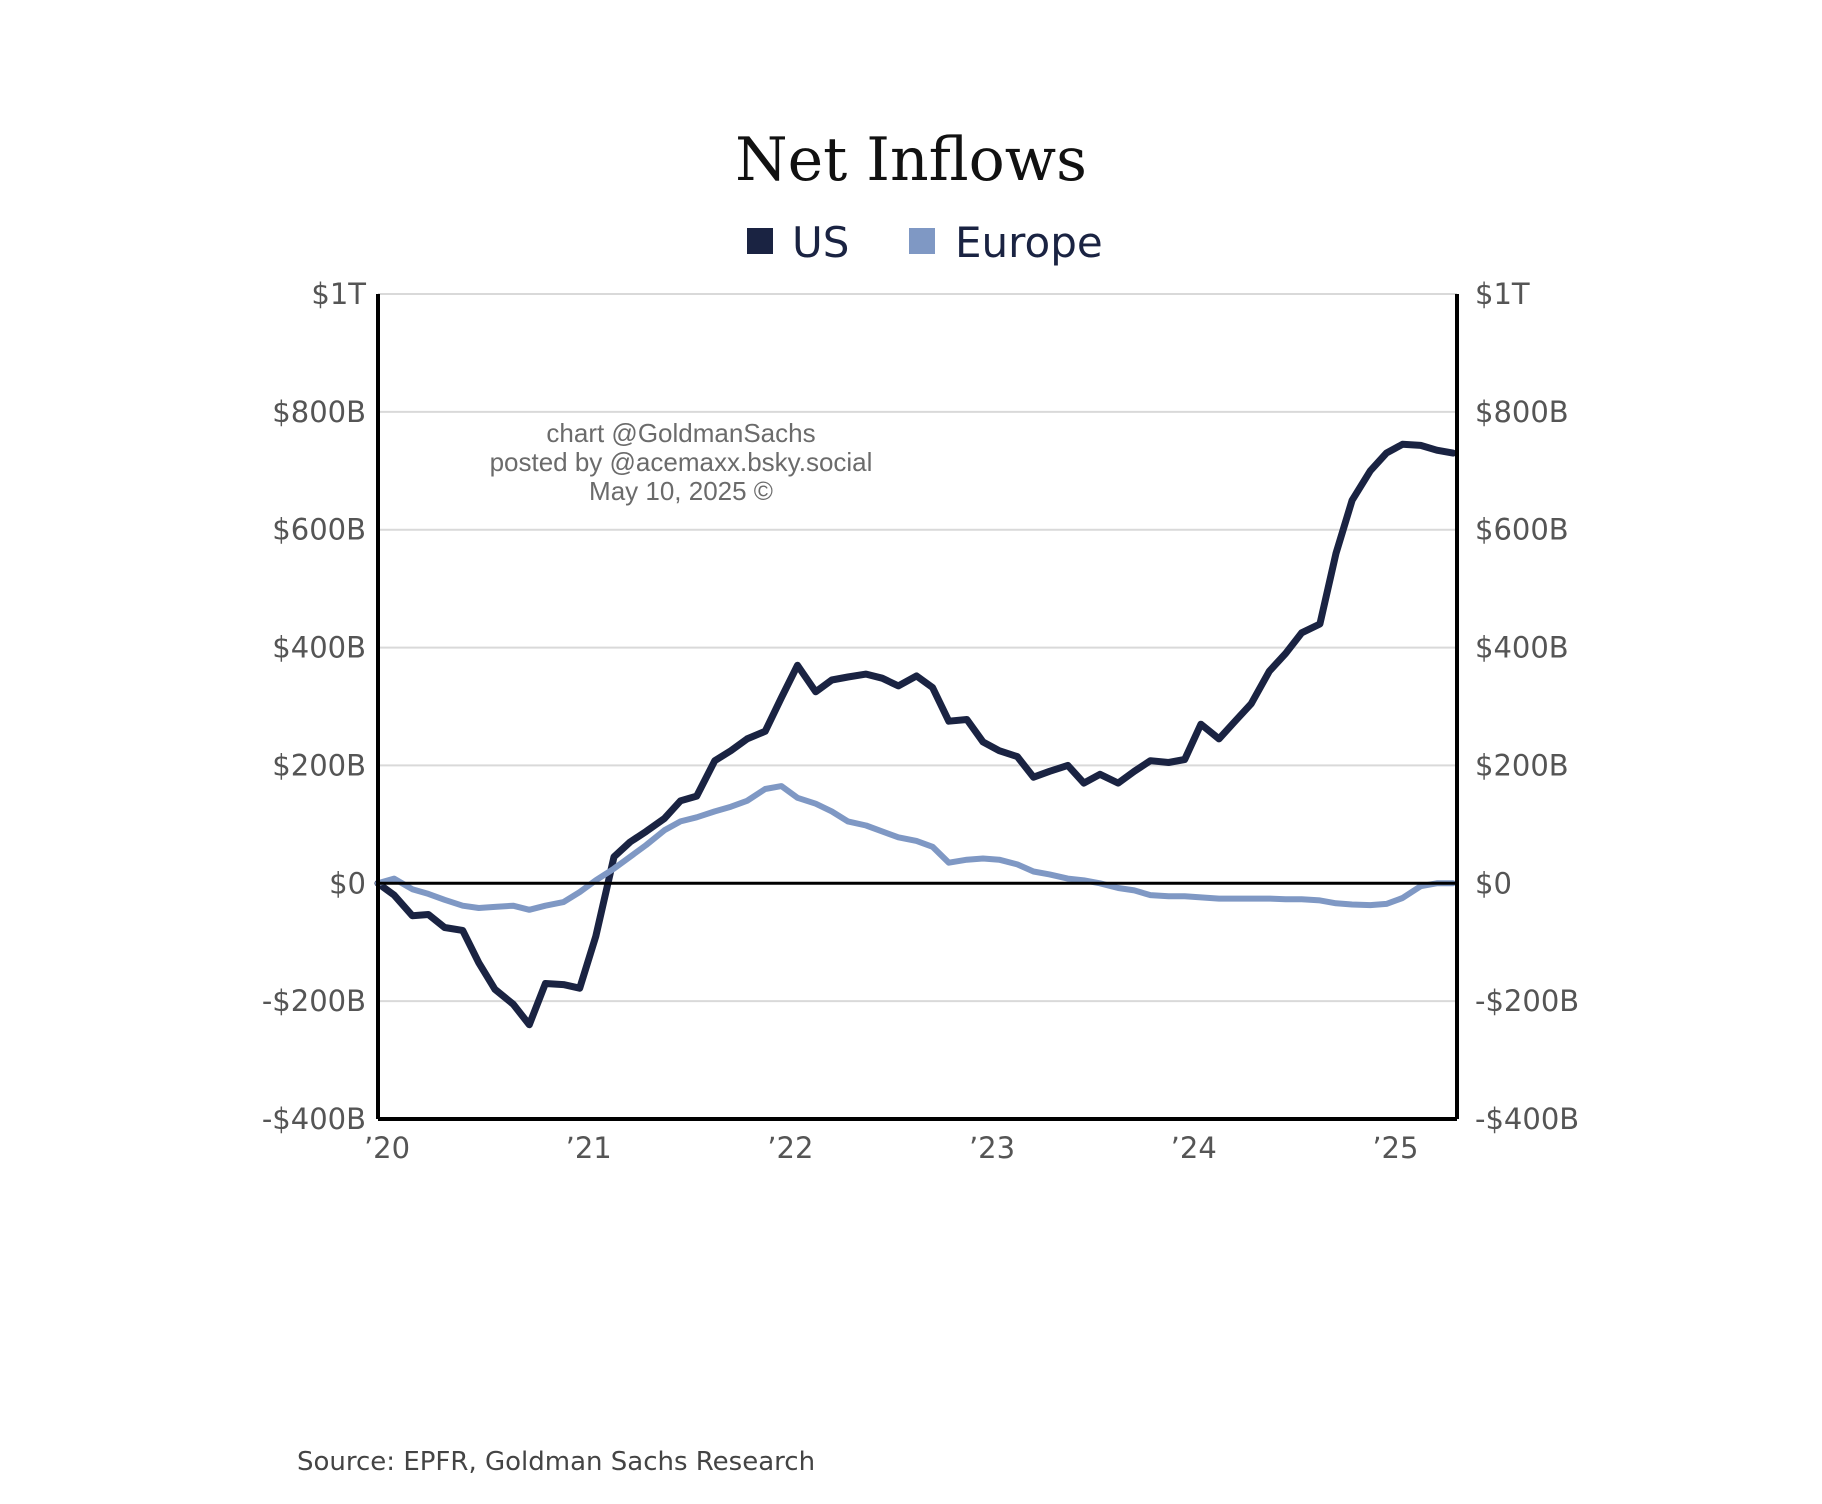  I want to click on y-axis-right-ticks: $1T $800B $600B $400B $200B $0 -$200B -$400B, so click(1527, 706).